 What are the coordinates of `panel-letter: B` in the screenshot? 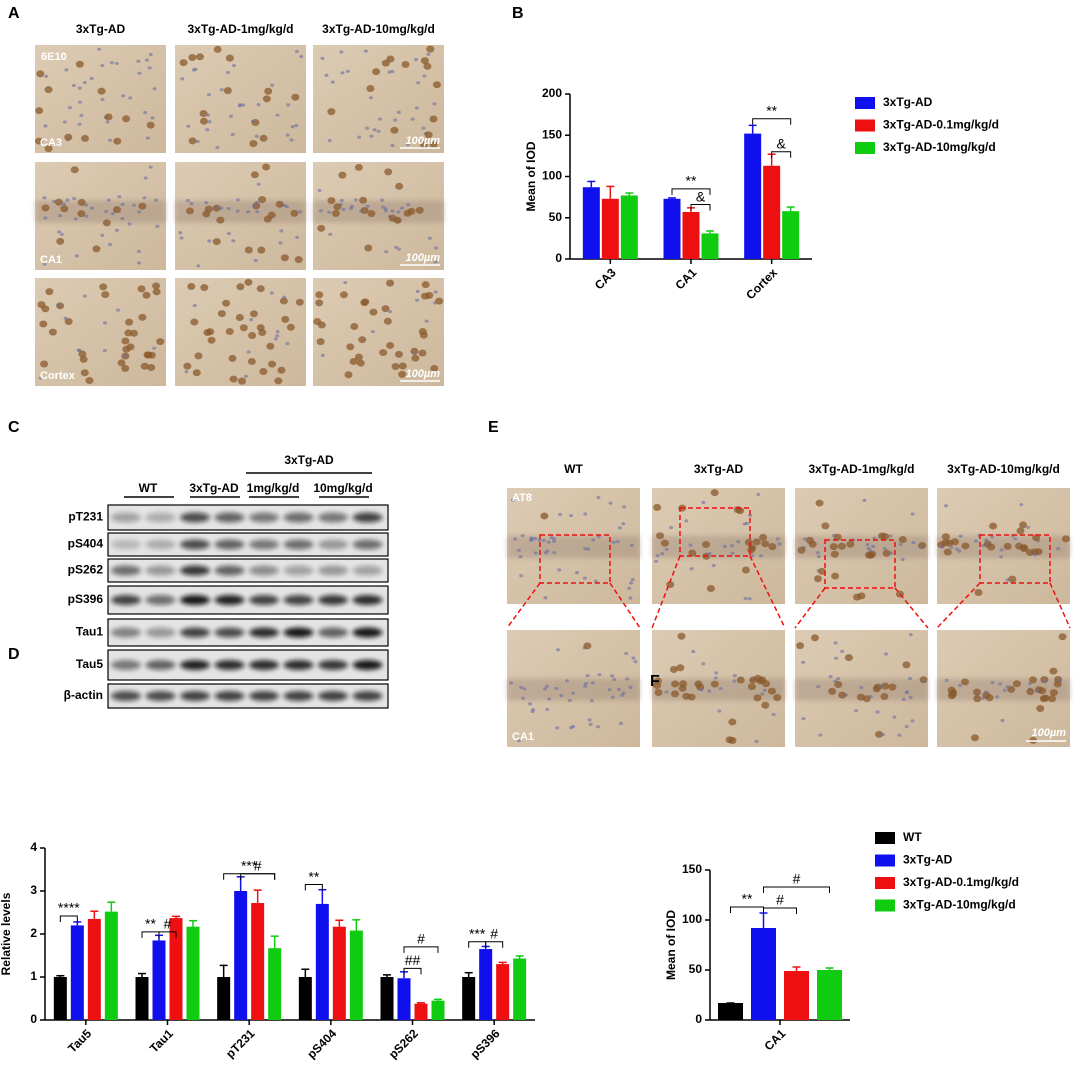 It's located at (518, 13).